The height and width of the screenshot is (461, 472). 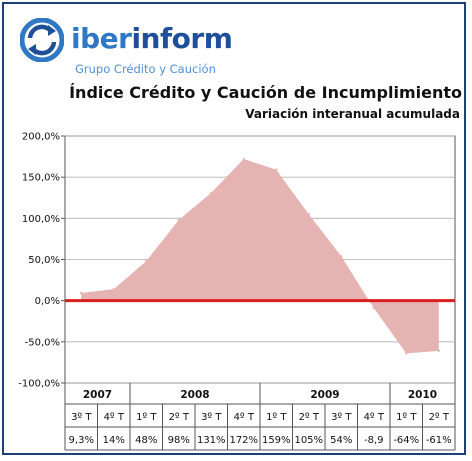 I want to click on value-label: 159%, so click(x=276, y=440).